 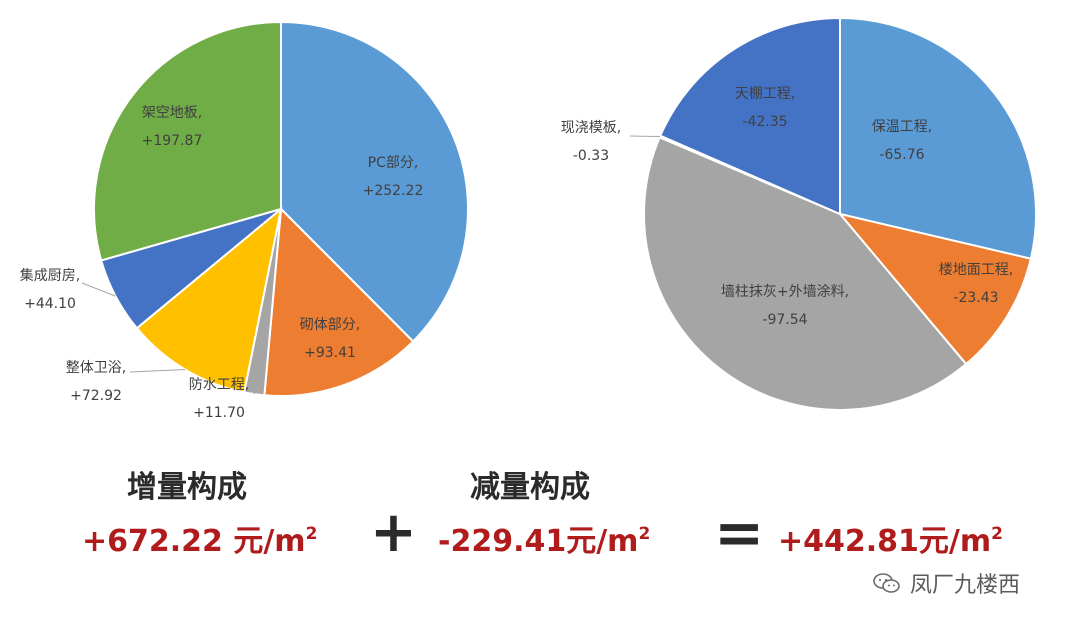 What do you see at coordinates (544, 541) in the screenshot?
I see `decrease-total: -229.41元/m2` at bounding box center [544, 541].